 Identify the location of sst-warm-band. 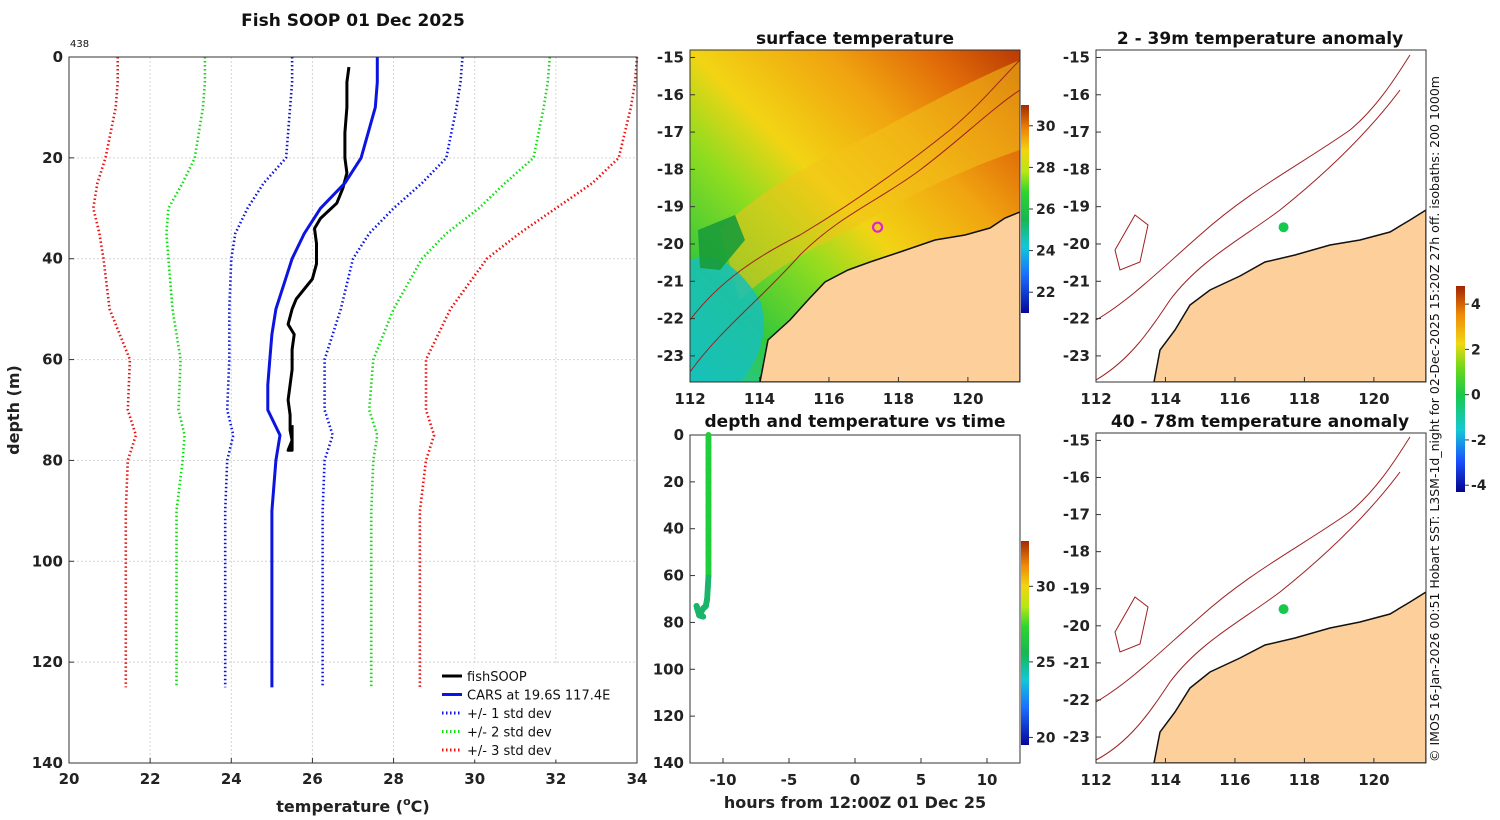
(870, 180).